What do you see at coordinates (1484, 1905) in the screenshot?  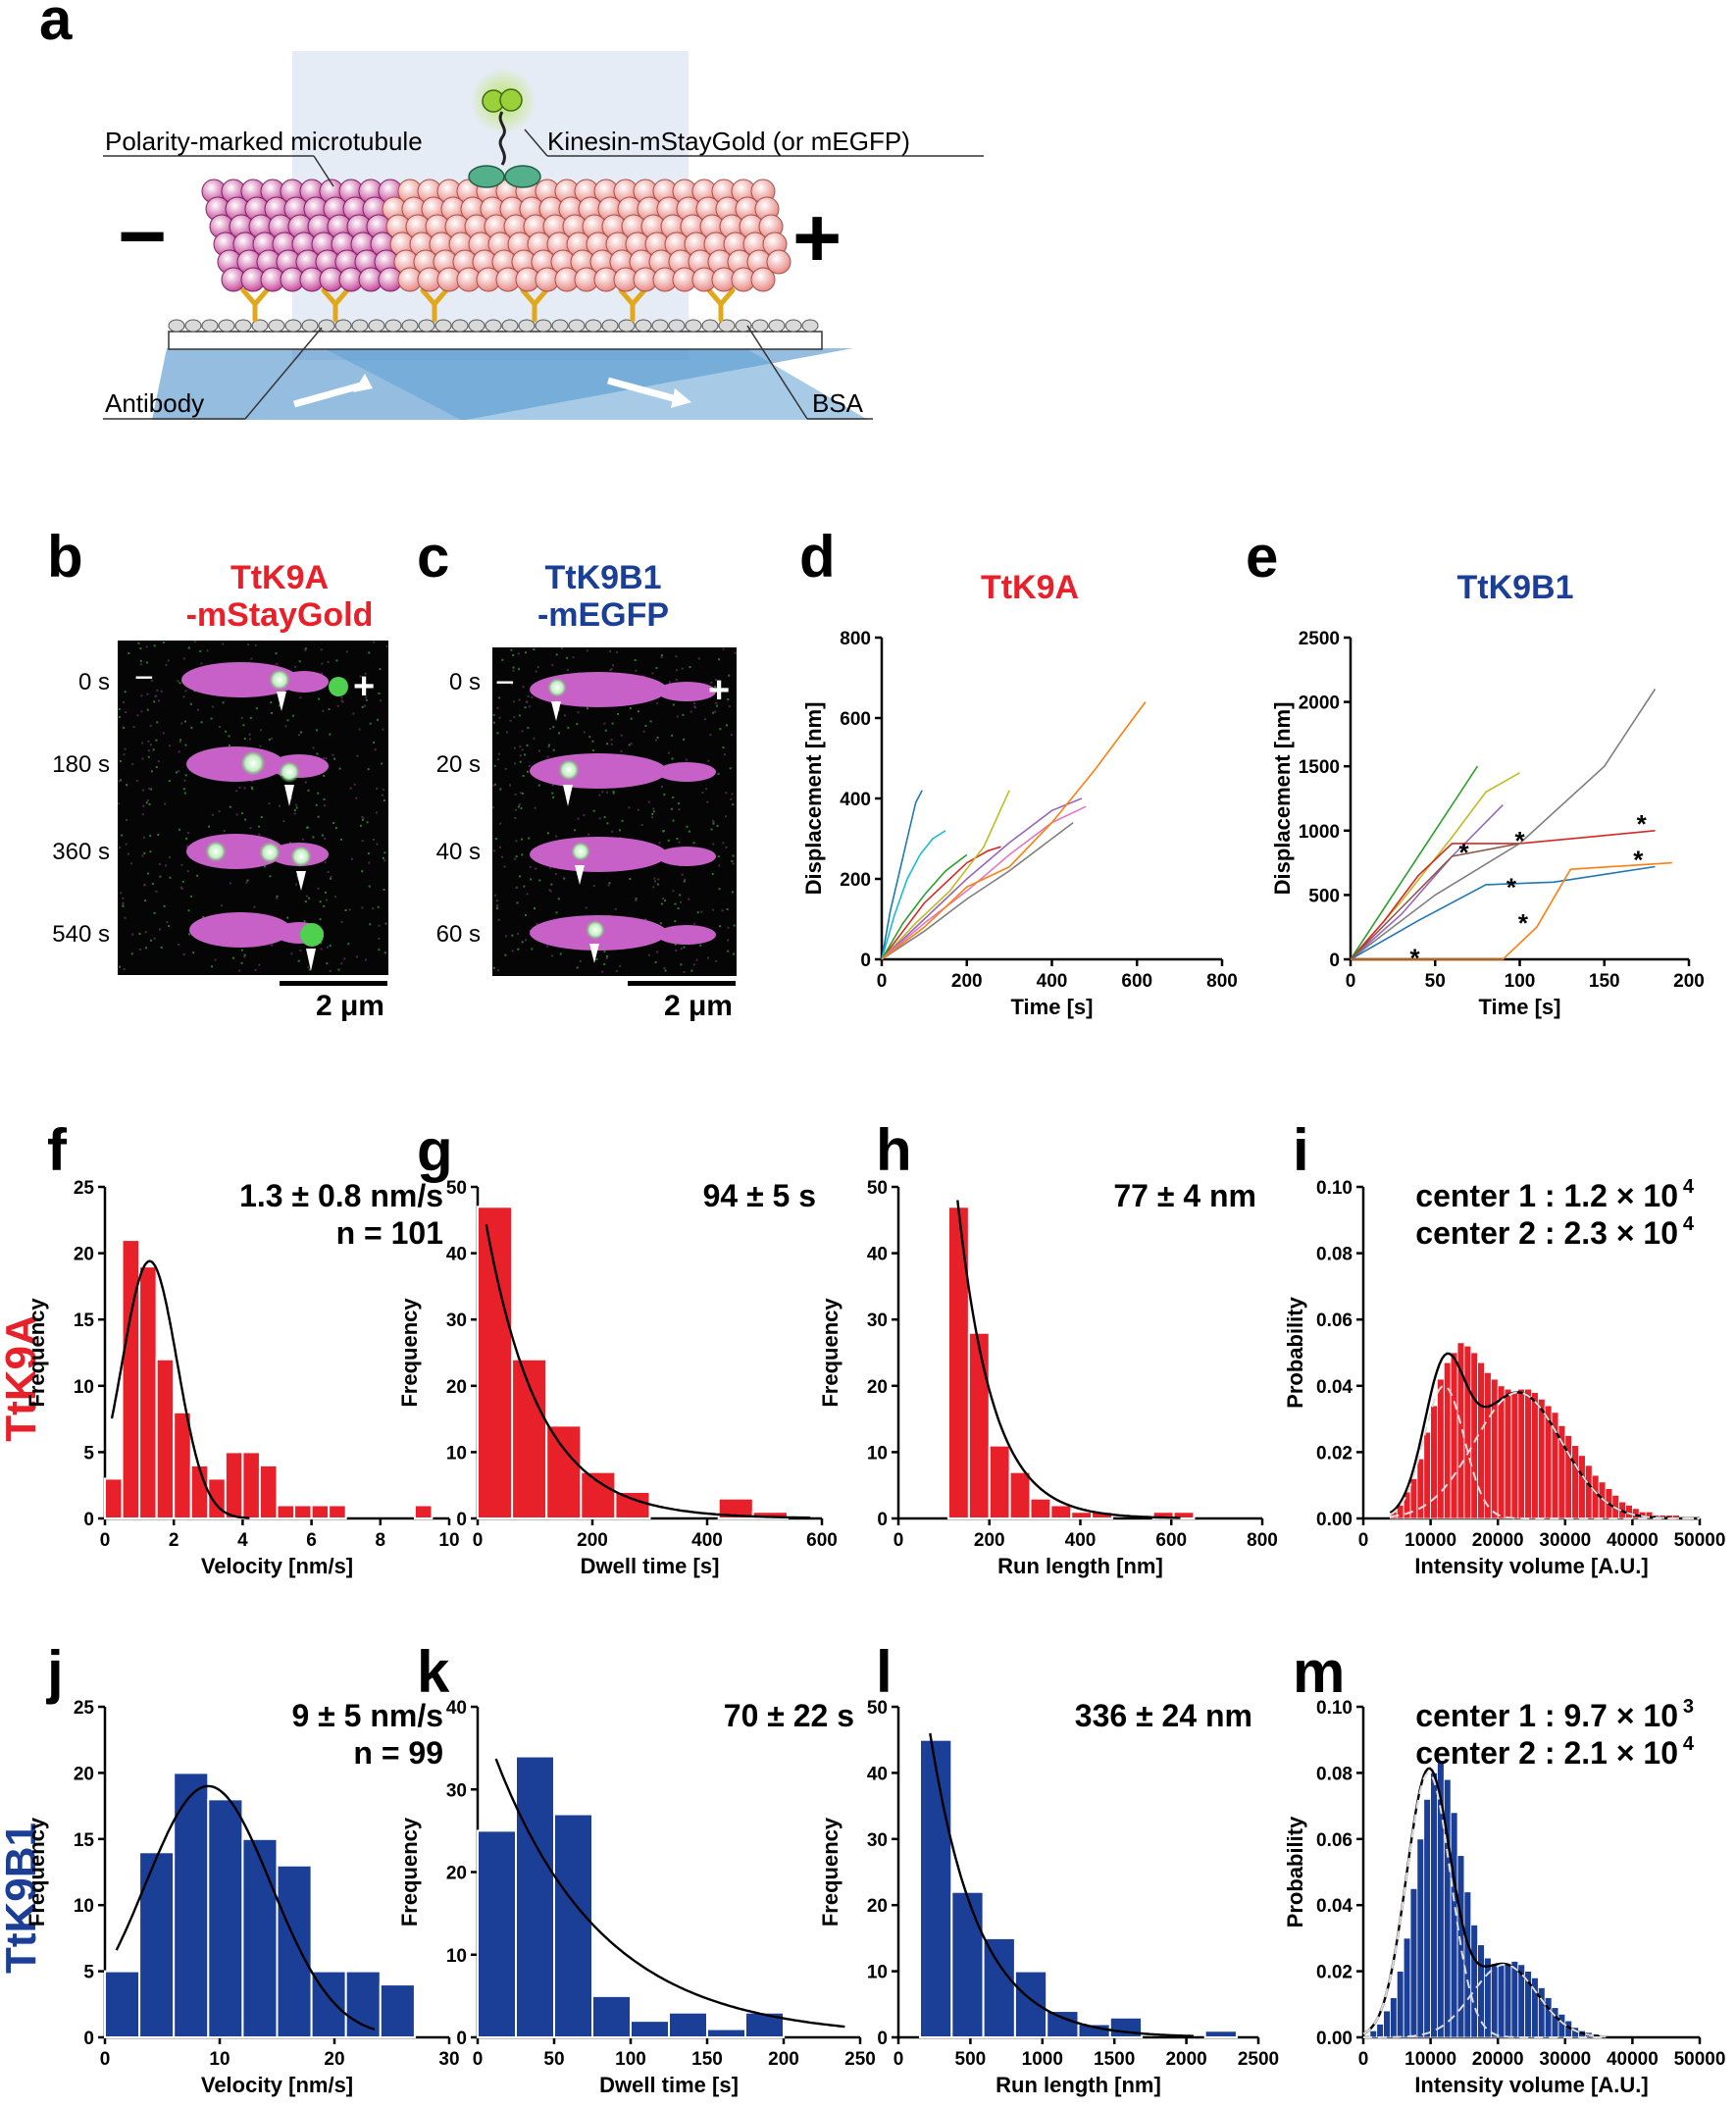 I see `fit-component` at bounding box center [1484, 1905].